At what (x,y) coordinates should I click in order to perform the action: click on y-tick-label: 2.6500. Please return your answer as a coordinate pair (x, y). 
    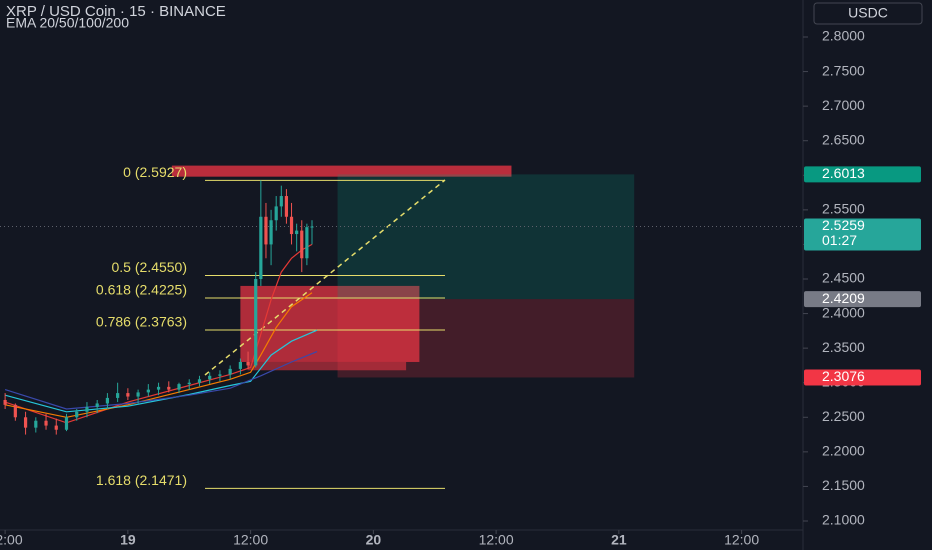
    Looking at the image, I should click on (843, 139).